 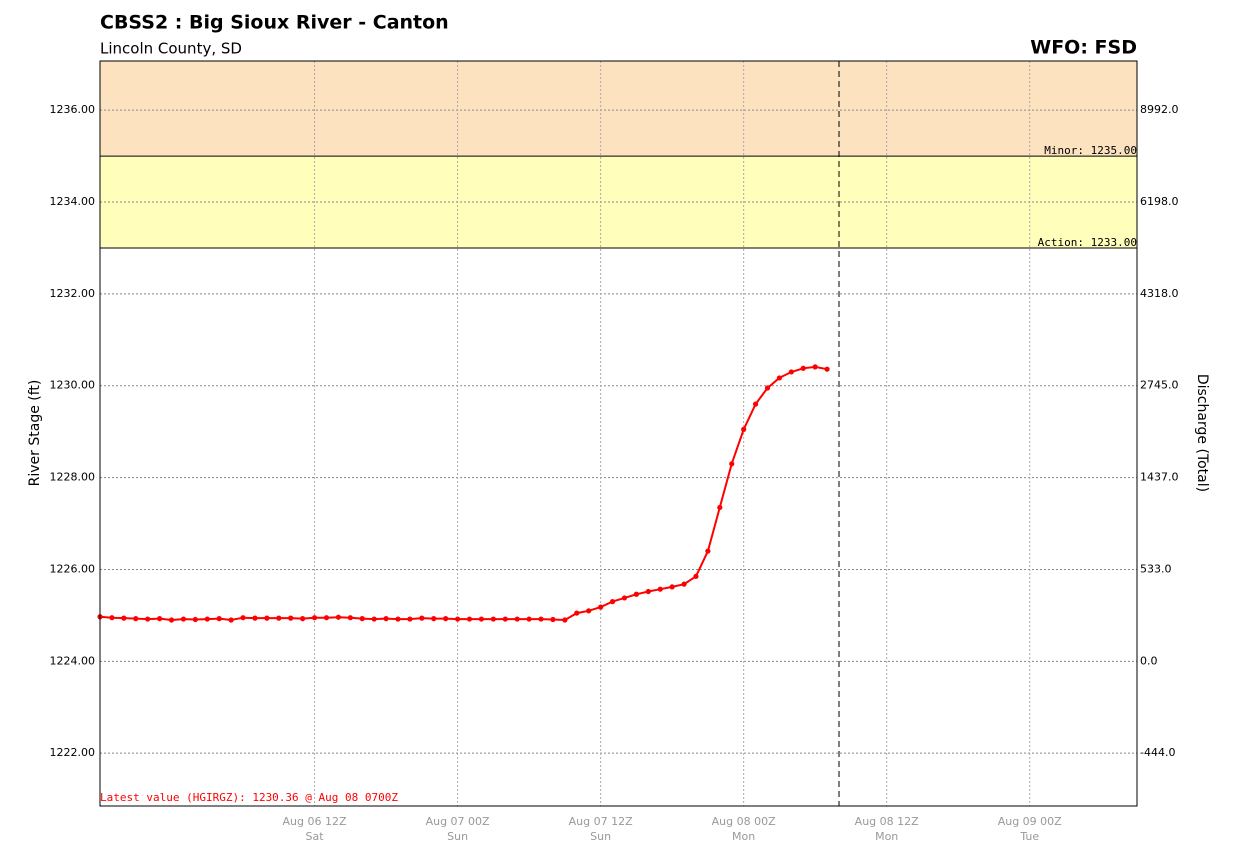 What do you see at coordinates (73, 477) in the screenshot?
I see `y-tick-label: 1228.00` at bounding box center [73, 477].